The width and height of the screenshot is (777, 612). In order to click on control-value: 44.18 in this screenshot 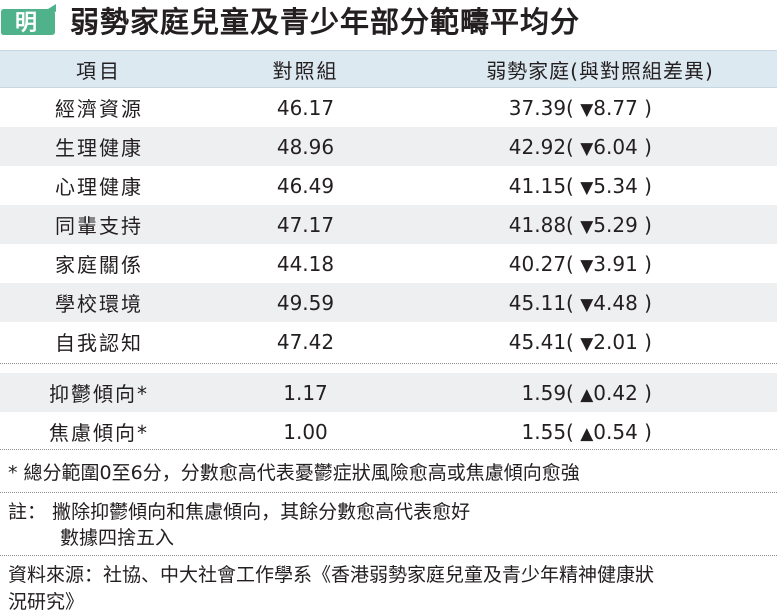, I will do `click(305, 263)`.